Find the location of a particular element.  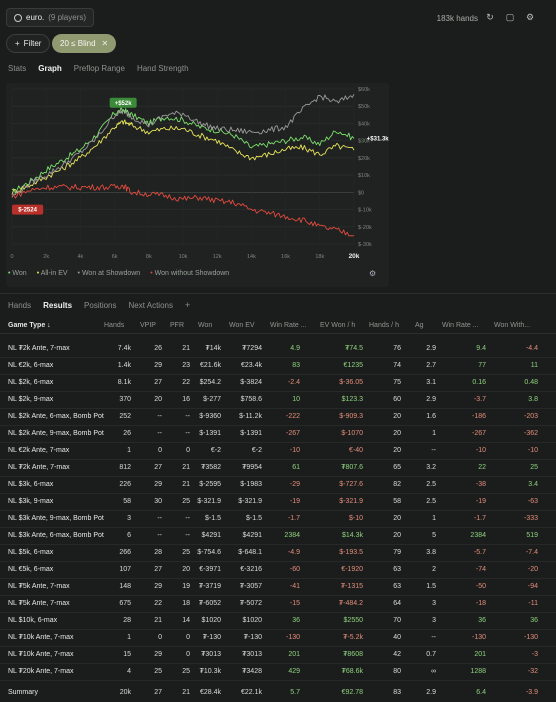

chart-settings-icon: ⚙ is located at coordinates (373, 273).